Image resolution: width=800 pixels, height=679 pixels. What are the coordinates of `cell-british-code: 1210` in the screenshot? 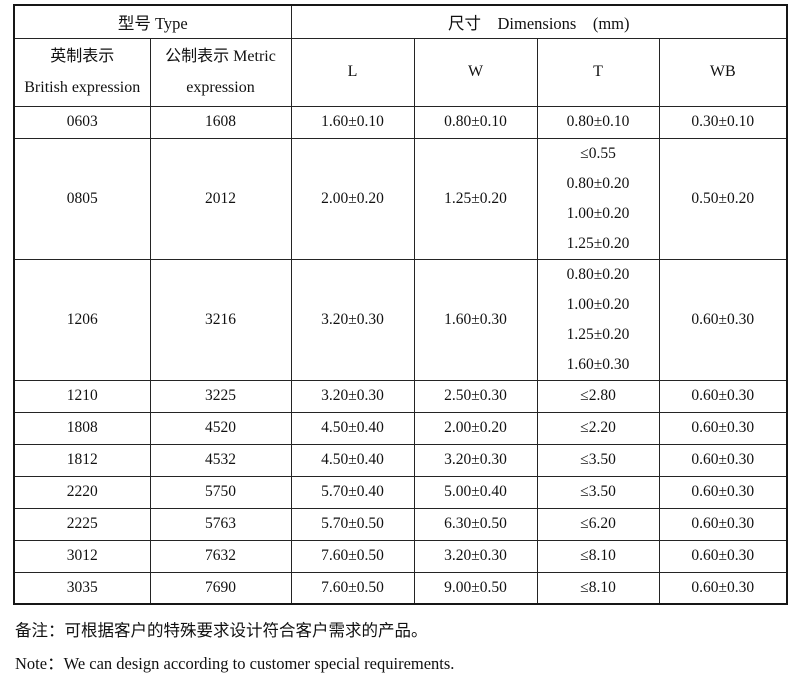 It's located at (82, 396).